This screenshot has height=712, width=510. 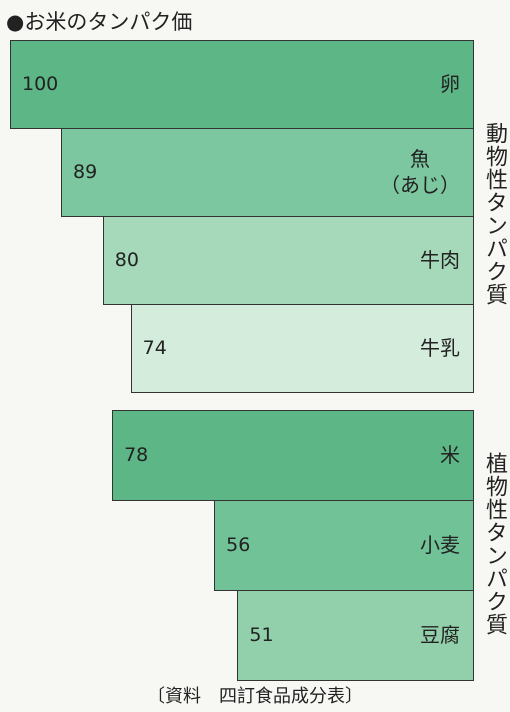 I want to click on category-label: 卵, so click(x=450, y=84).